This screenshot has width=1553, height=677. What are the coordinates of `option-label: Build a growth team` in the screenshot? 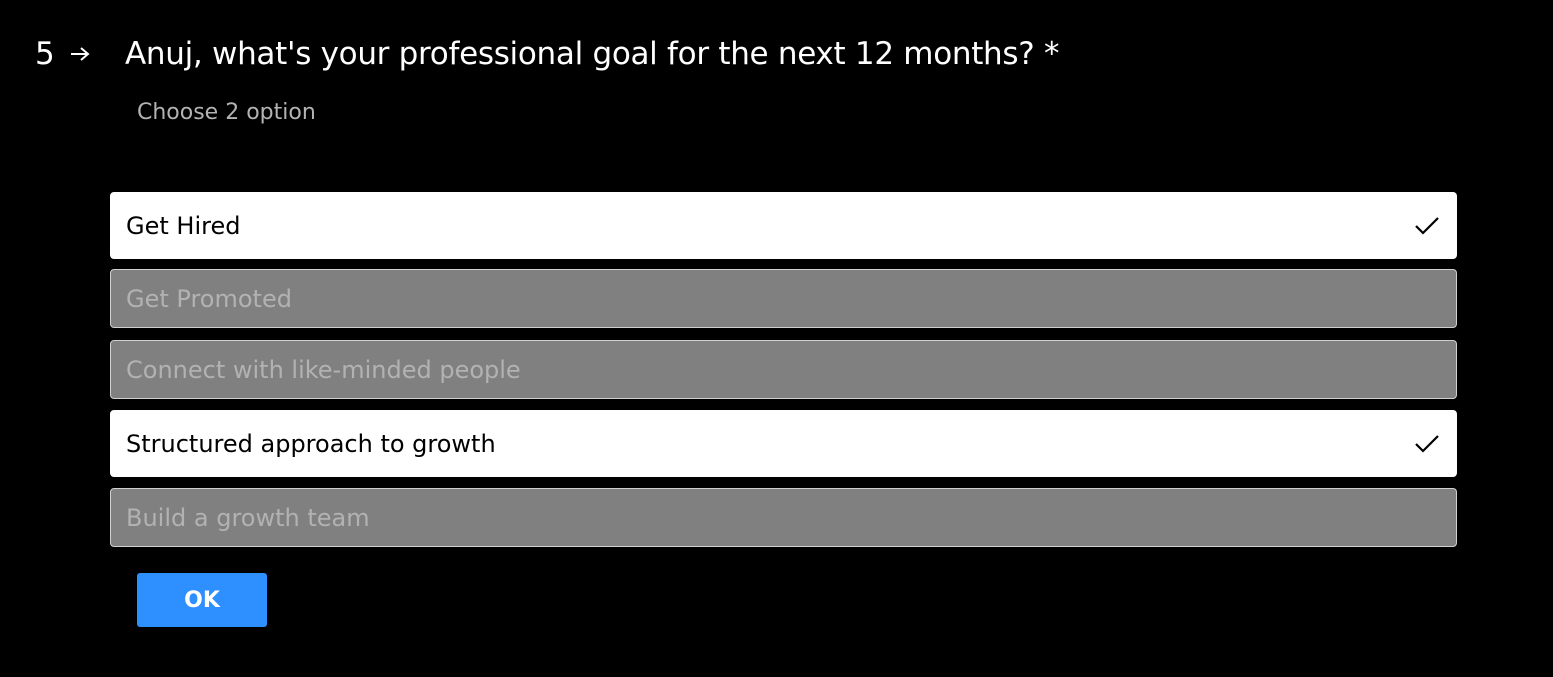 It's located at (248, 517).